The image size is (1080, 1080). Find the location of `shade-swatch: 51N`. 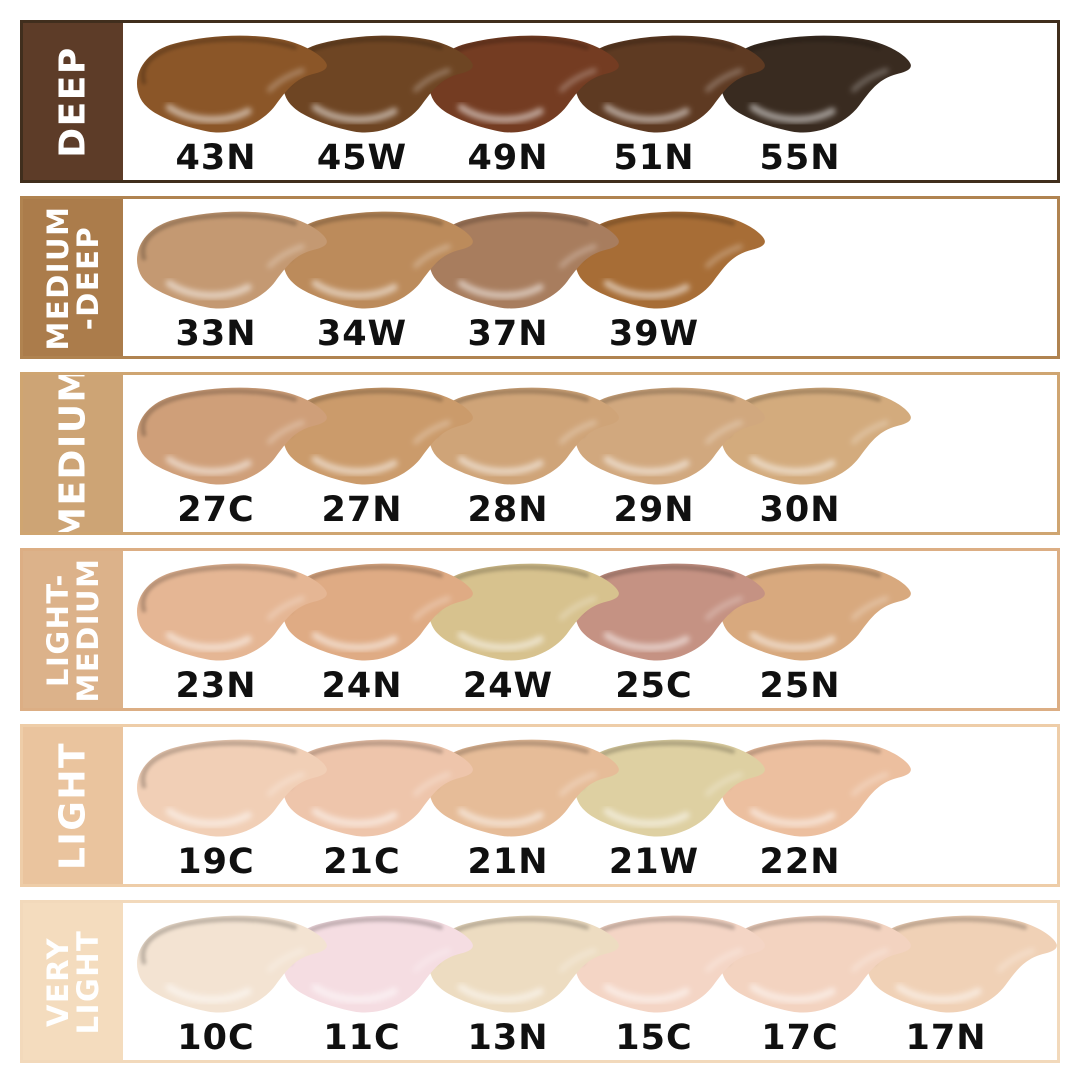

shade-swatch: 51N is located at coordinates (654, 101).